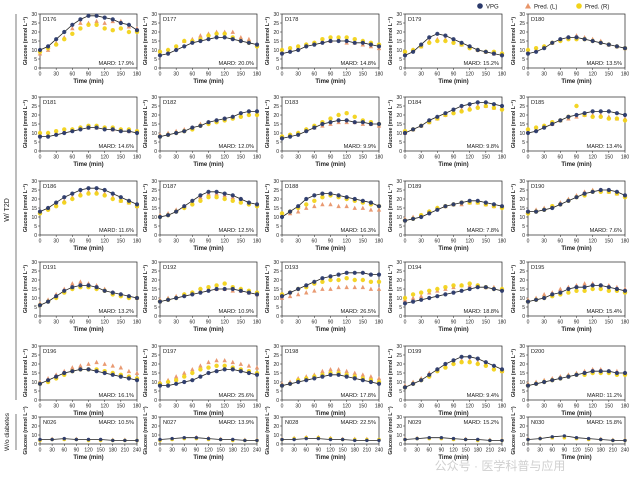 The height and width of the screenshot is (499, 639). Describe the element at coordinates (561, 242) in the screenshot. I see `x-tick-label: 60` at that location.